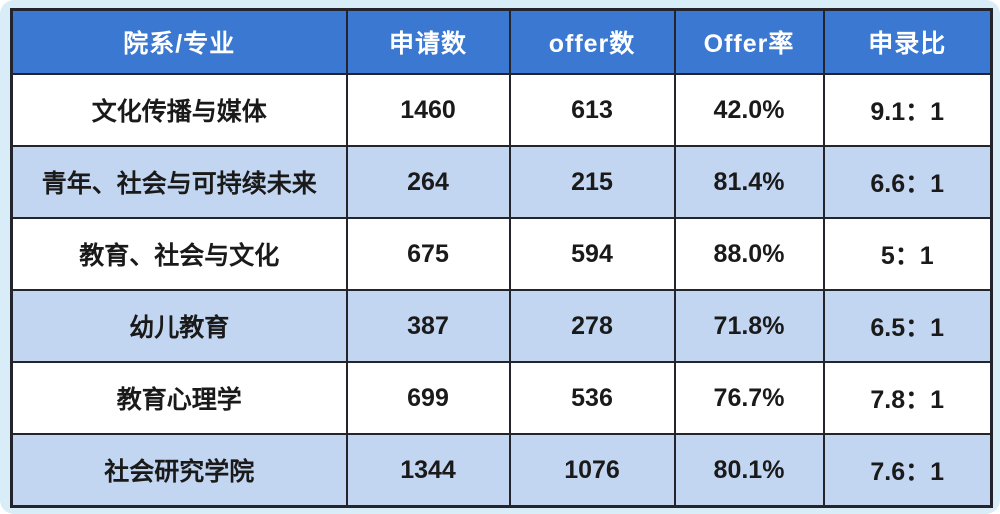 This screenshot has width=1000, height=514. Describe the element at coordinates (179, 41) in the screenshot. I see `column-header-department: 院系/专业` at that location.